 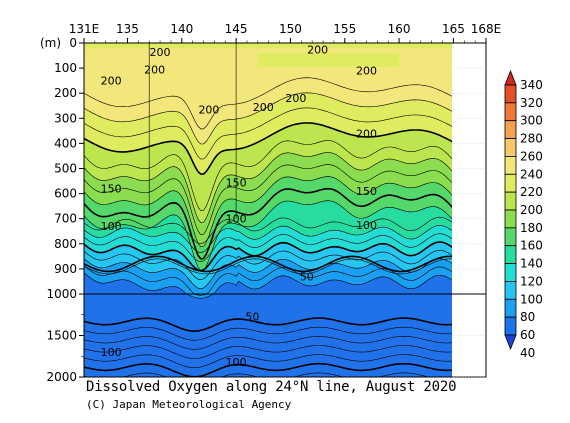 What do you see at coordinates (453, 29) in the screenshot?
I see `x-tick-label: 165` at bounding box center [453, 29].